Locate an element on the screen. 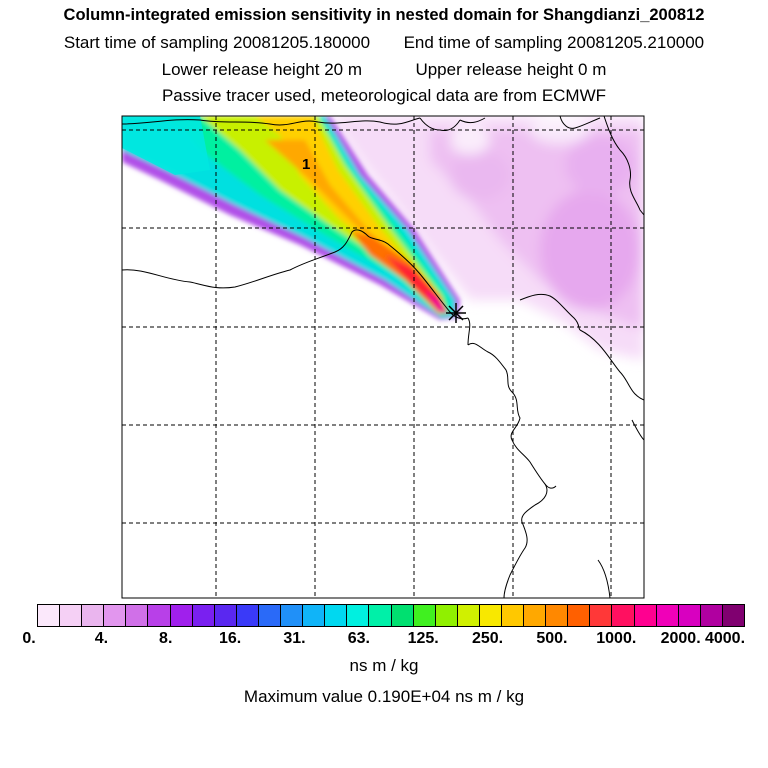 The height and width of the screenshot is (768, 768). star-cross-icon is located at coordinates (456, 313).